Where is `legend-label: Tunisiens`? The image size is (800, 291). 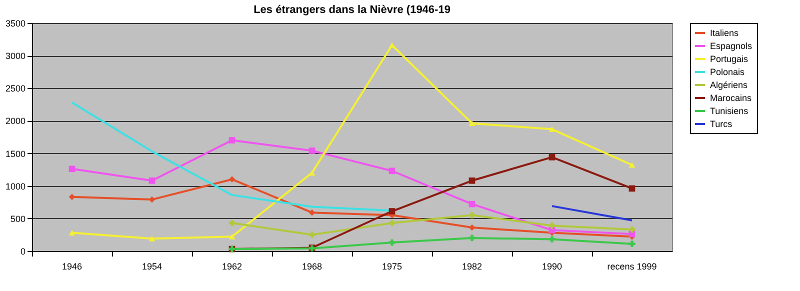 legend-label: Tunisiens is located at coordinates (729, 111).